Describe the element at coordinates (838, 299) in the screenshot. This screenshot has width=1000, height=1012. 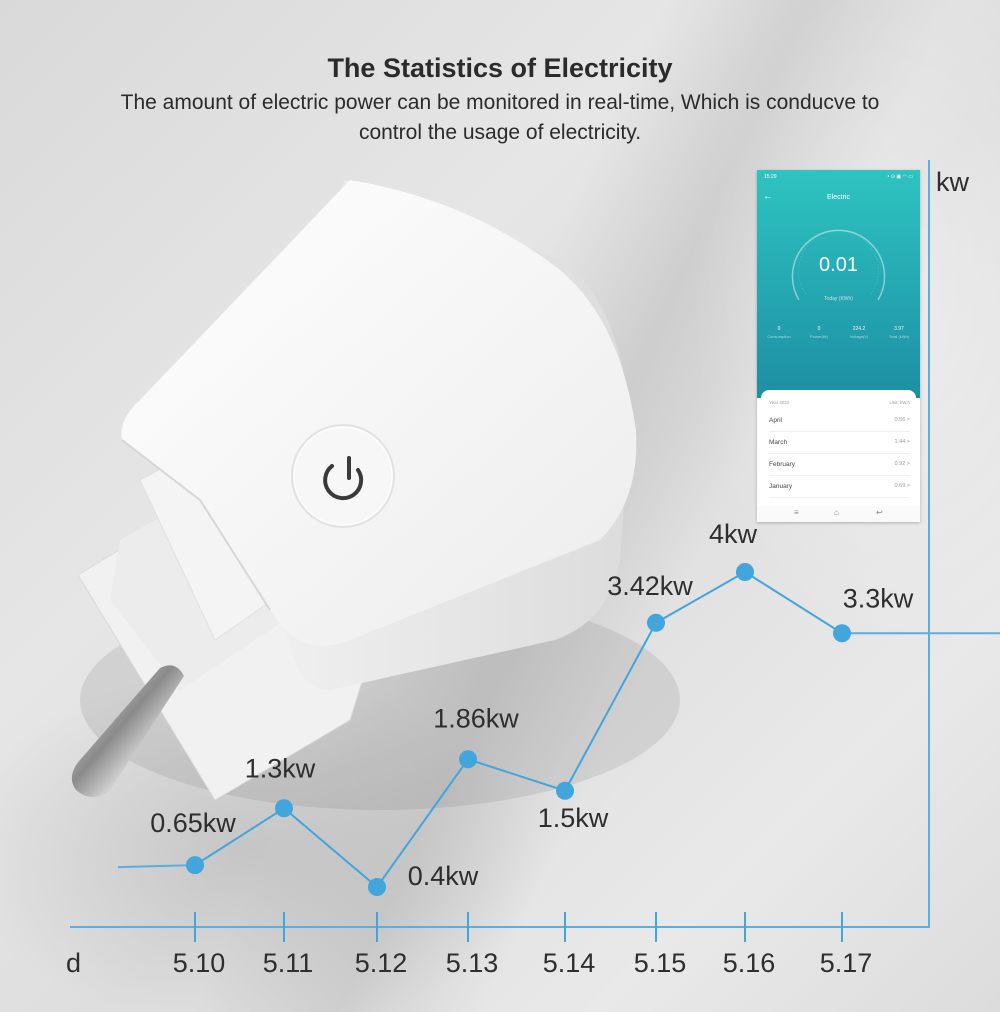
I see `gauge-caption: Today (KWh)` at that location.